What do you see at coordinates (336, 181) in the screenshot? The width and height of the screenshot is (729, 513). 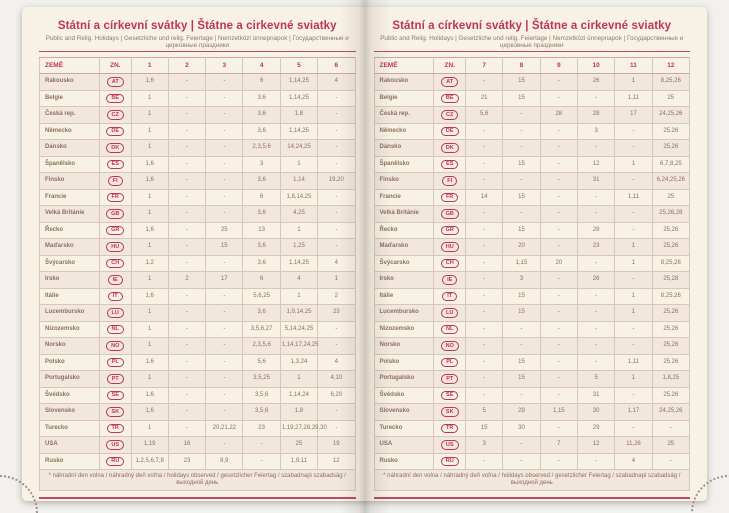 I see `holiday-dates-cell: 19,20` at bounding box center [336, 181].